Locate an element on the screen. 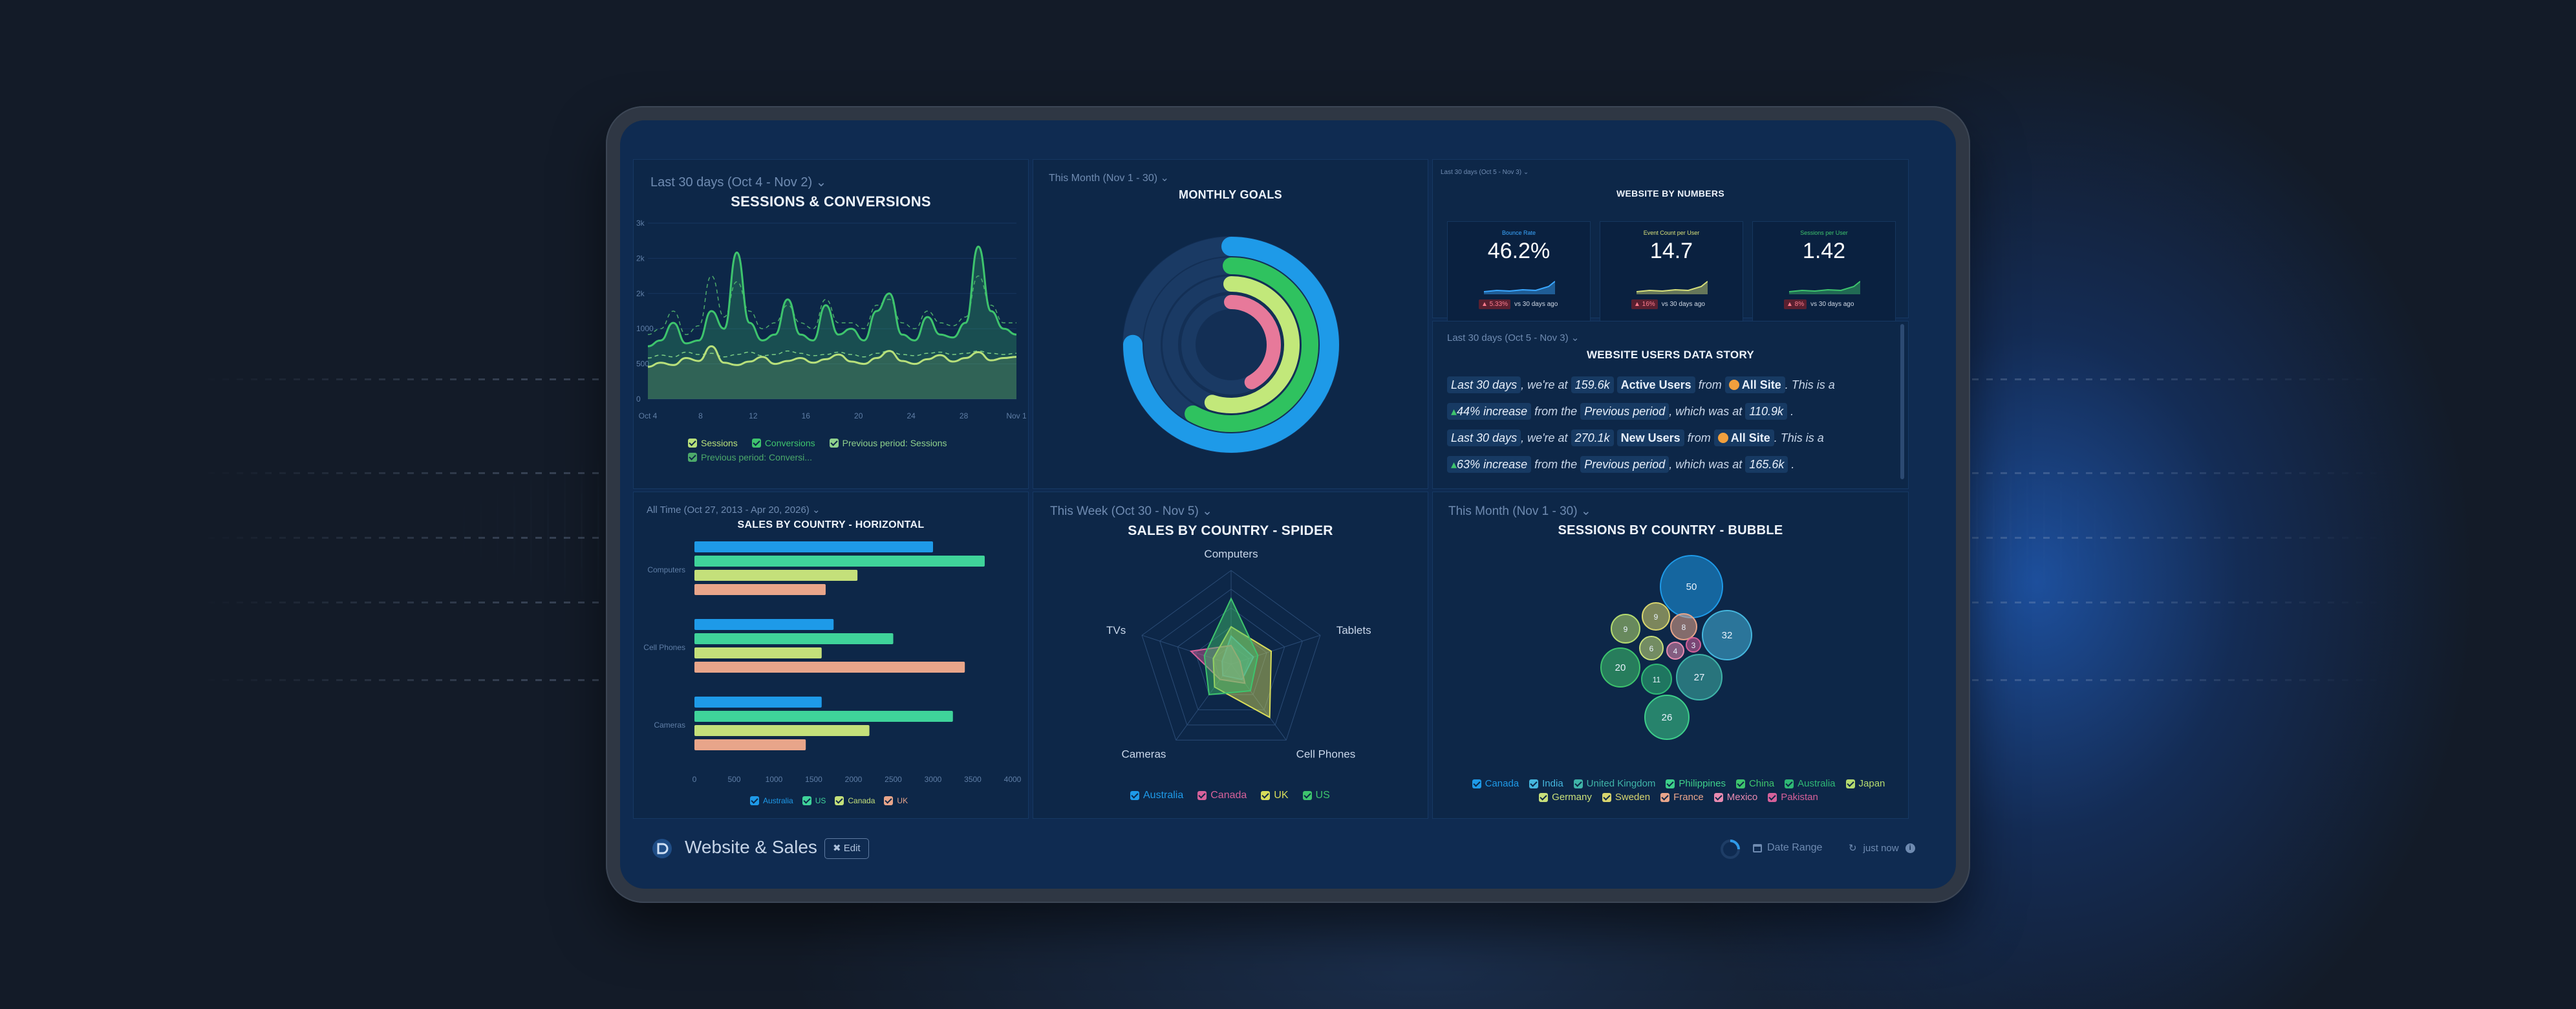 The image size is (2576, 1009). story-chip: 63% increase is located at coordinates (1492, 464).